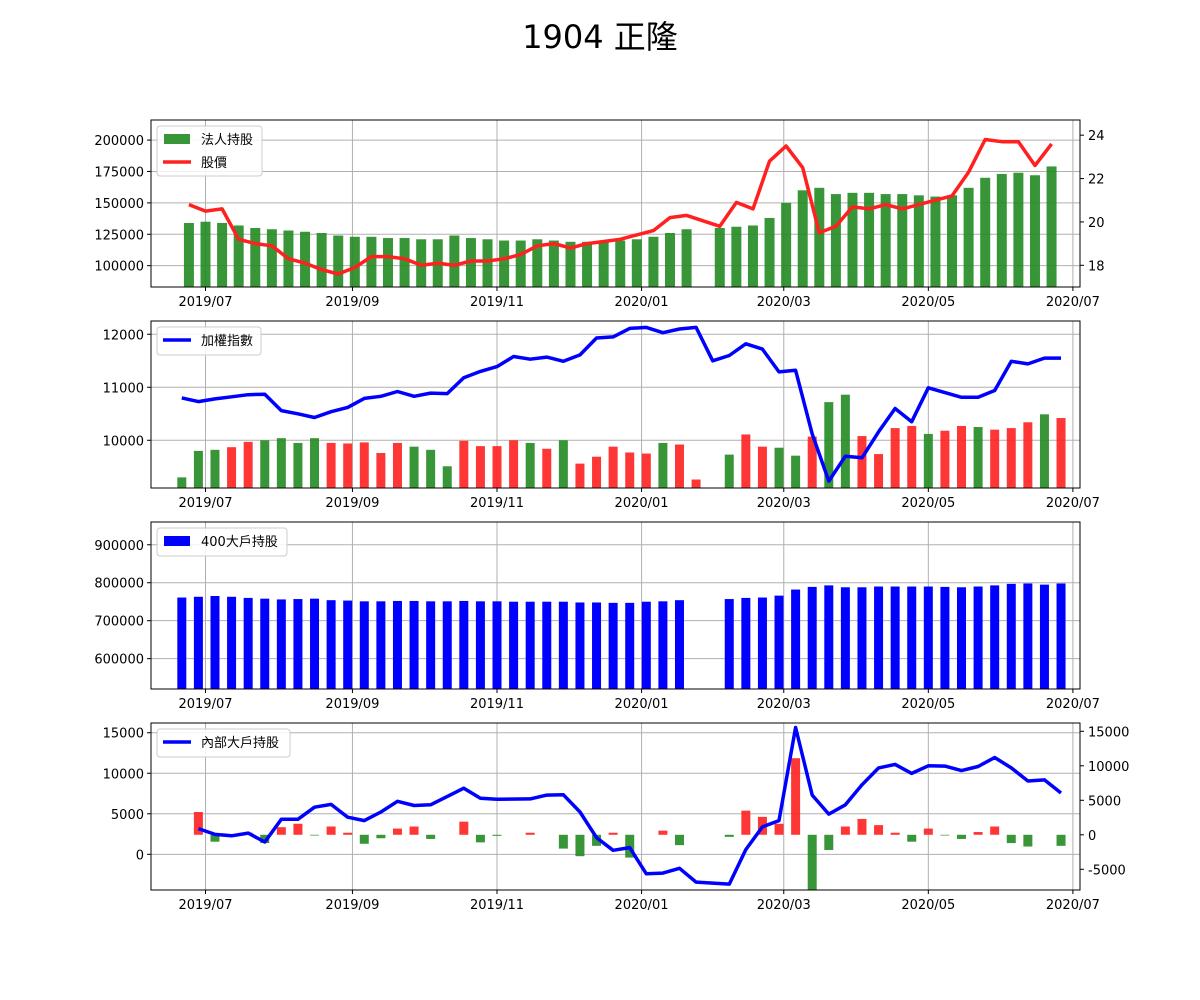 The image size is (1200, 1000). Describe the element at coordinates (240, 743) in the screenshot. I see `legend-label: 內部大戶持股` at that location.